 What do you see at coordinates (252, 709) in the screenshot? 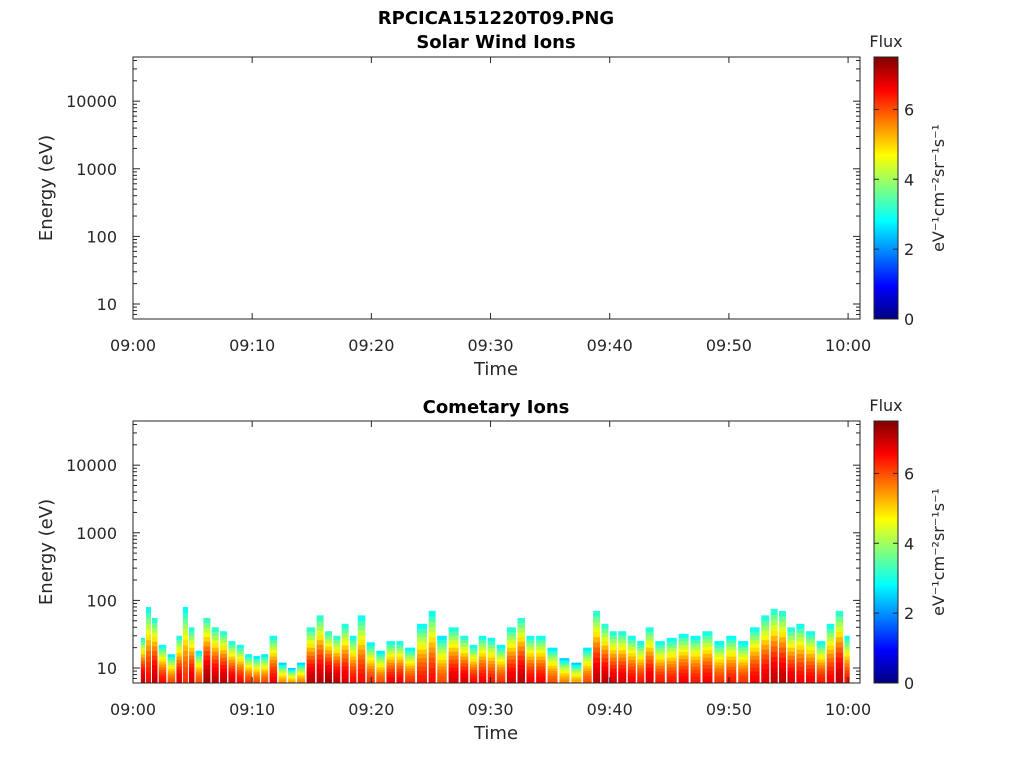
I see `x-tick-label: 09:10` at bounding box center [252, 709].